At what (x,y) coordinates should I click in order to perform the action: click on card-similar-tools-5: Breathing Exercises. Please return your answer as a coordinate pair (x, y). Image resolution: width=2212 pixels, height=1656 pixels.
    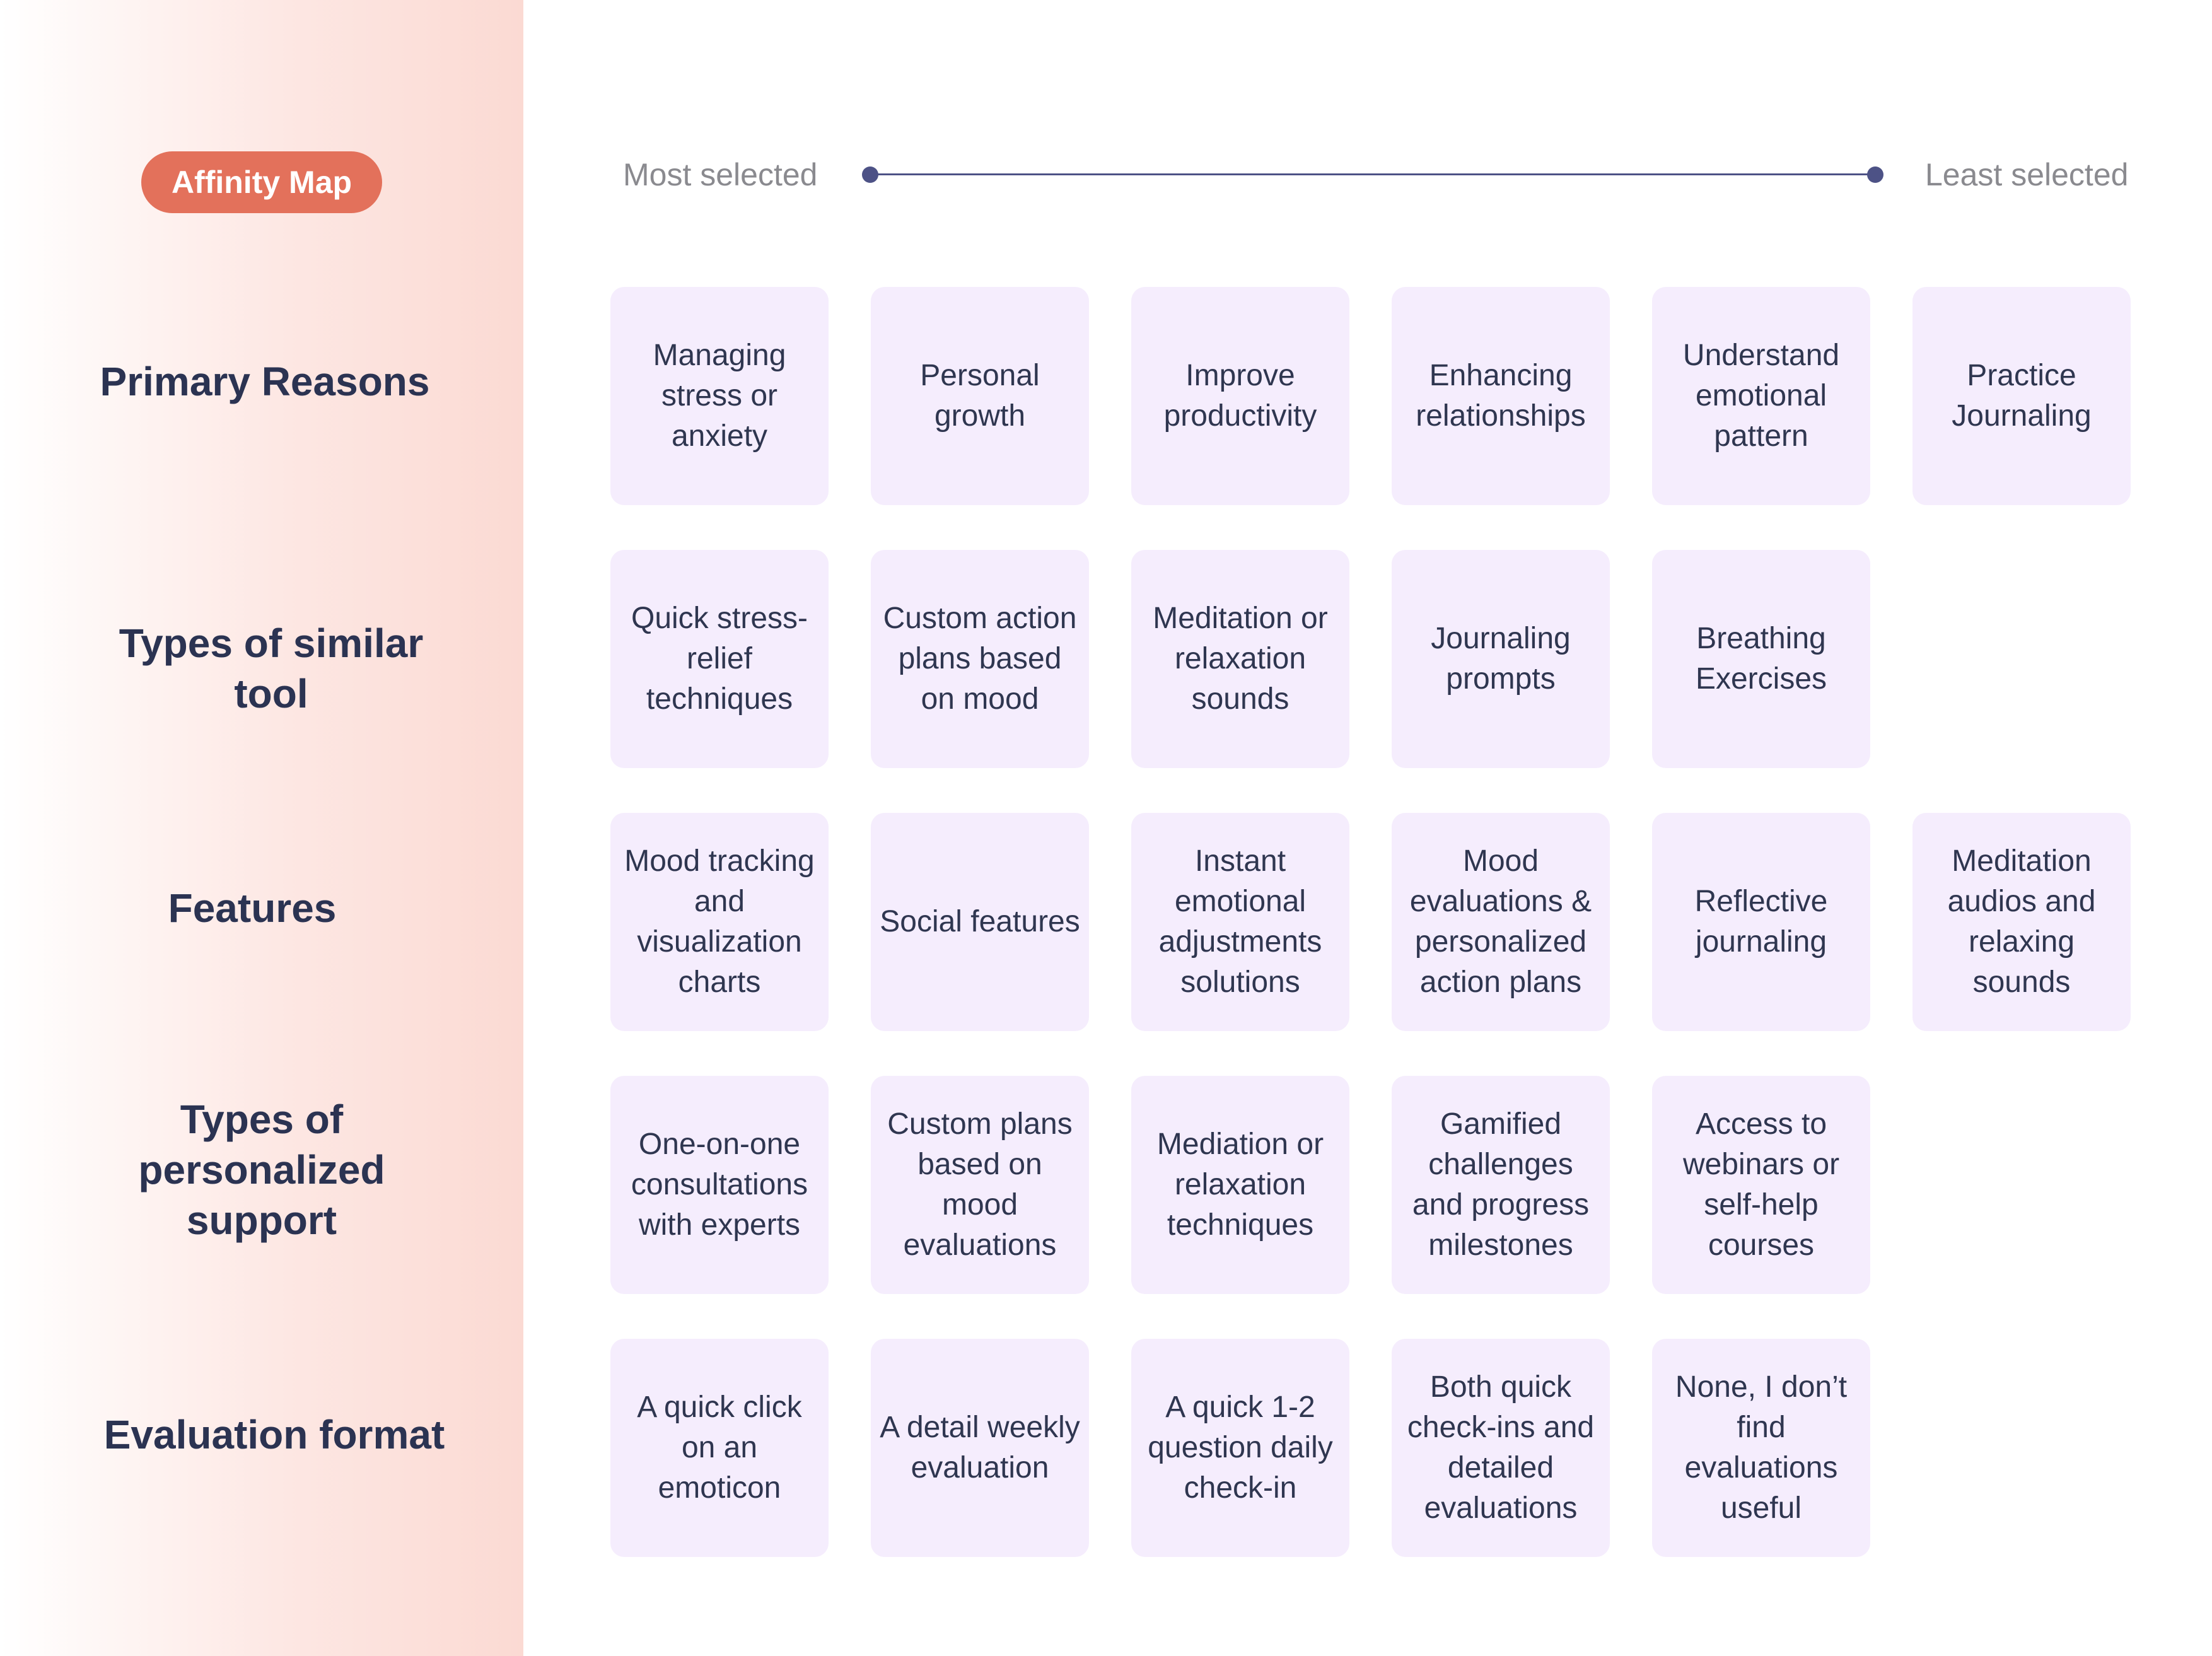
    Looking at the image, I should click on (1761, 659).